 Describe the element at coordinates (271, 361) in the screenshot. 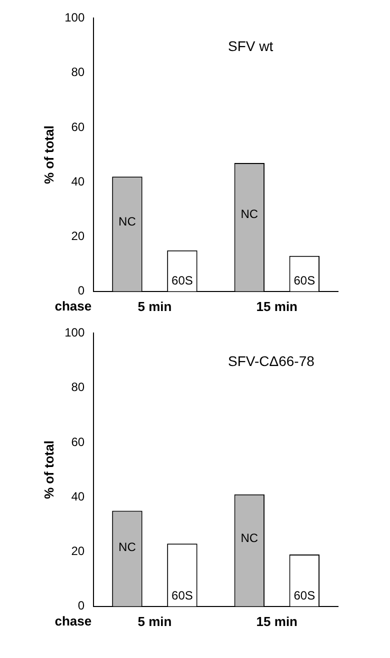

I see `annotation: SFV-CΔ66-78` at that location.